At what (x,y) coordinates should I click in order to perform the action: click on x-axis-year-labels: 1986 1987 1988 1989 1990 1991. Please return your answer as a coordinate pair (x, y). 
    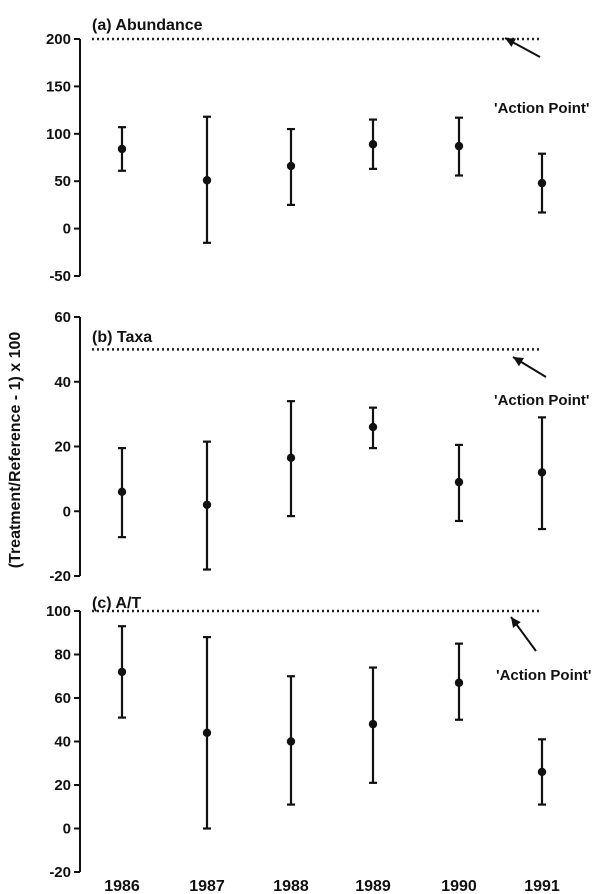
    Looking at the image, I should click on (332, 886).